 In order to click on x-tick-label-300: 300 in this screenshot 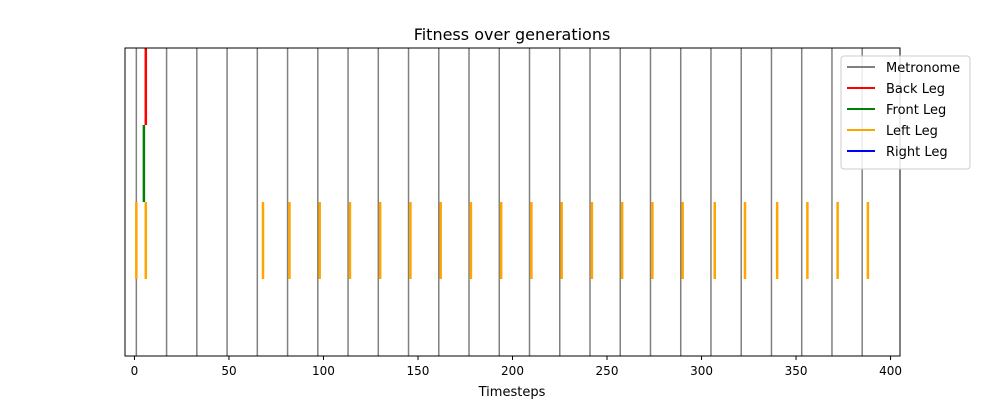, I will do `click(701, 371)`.